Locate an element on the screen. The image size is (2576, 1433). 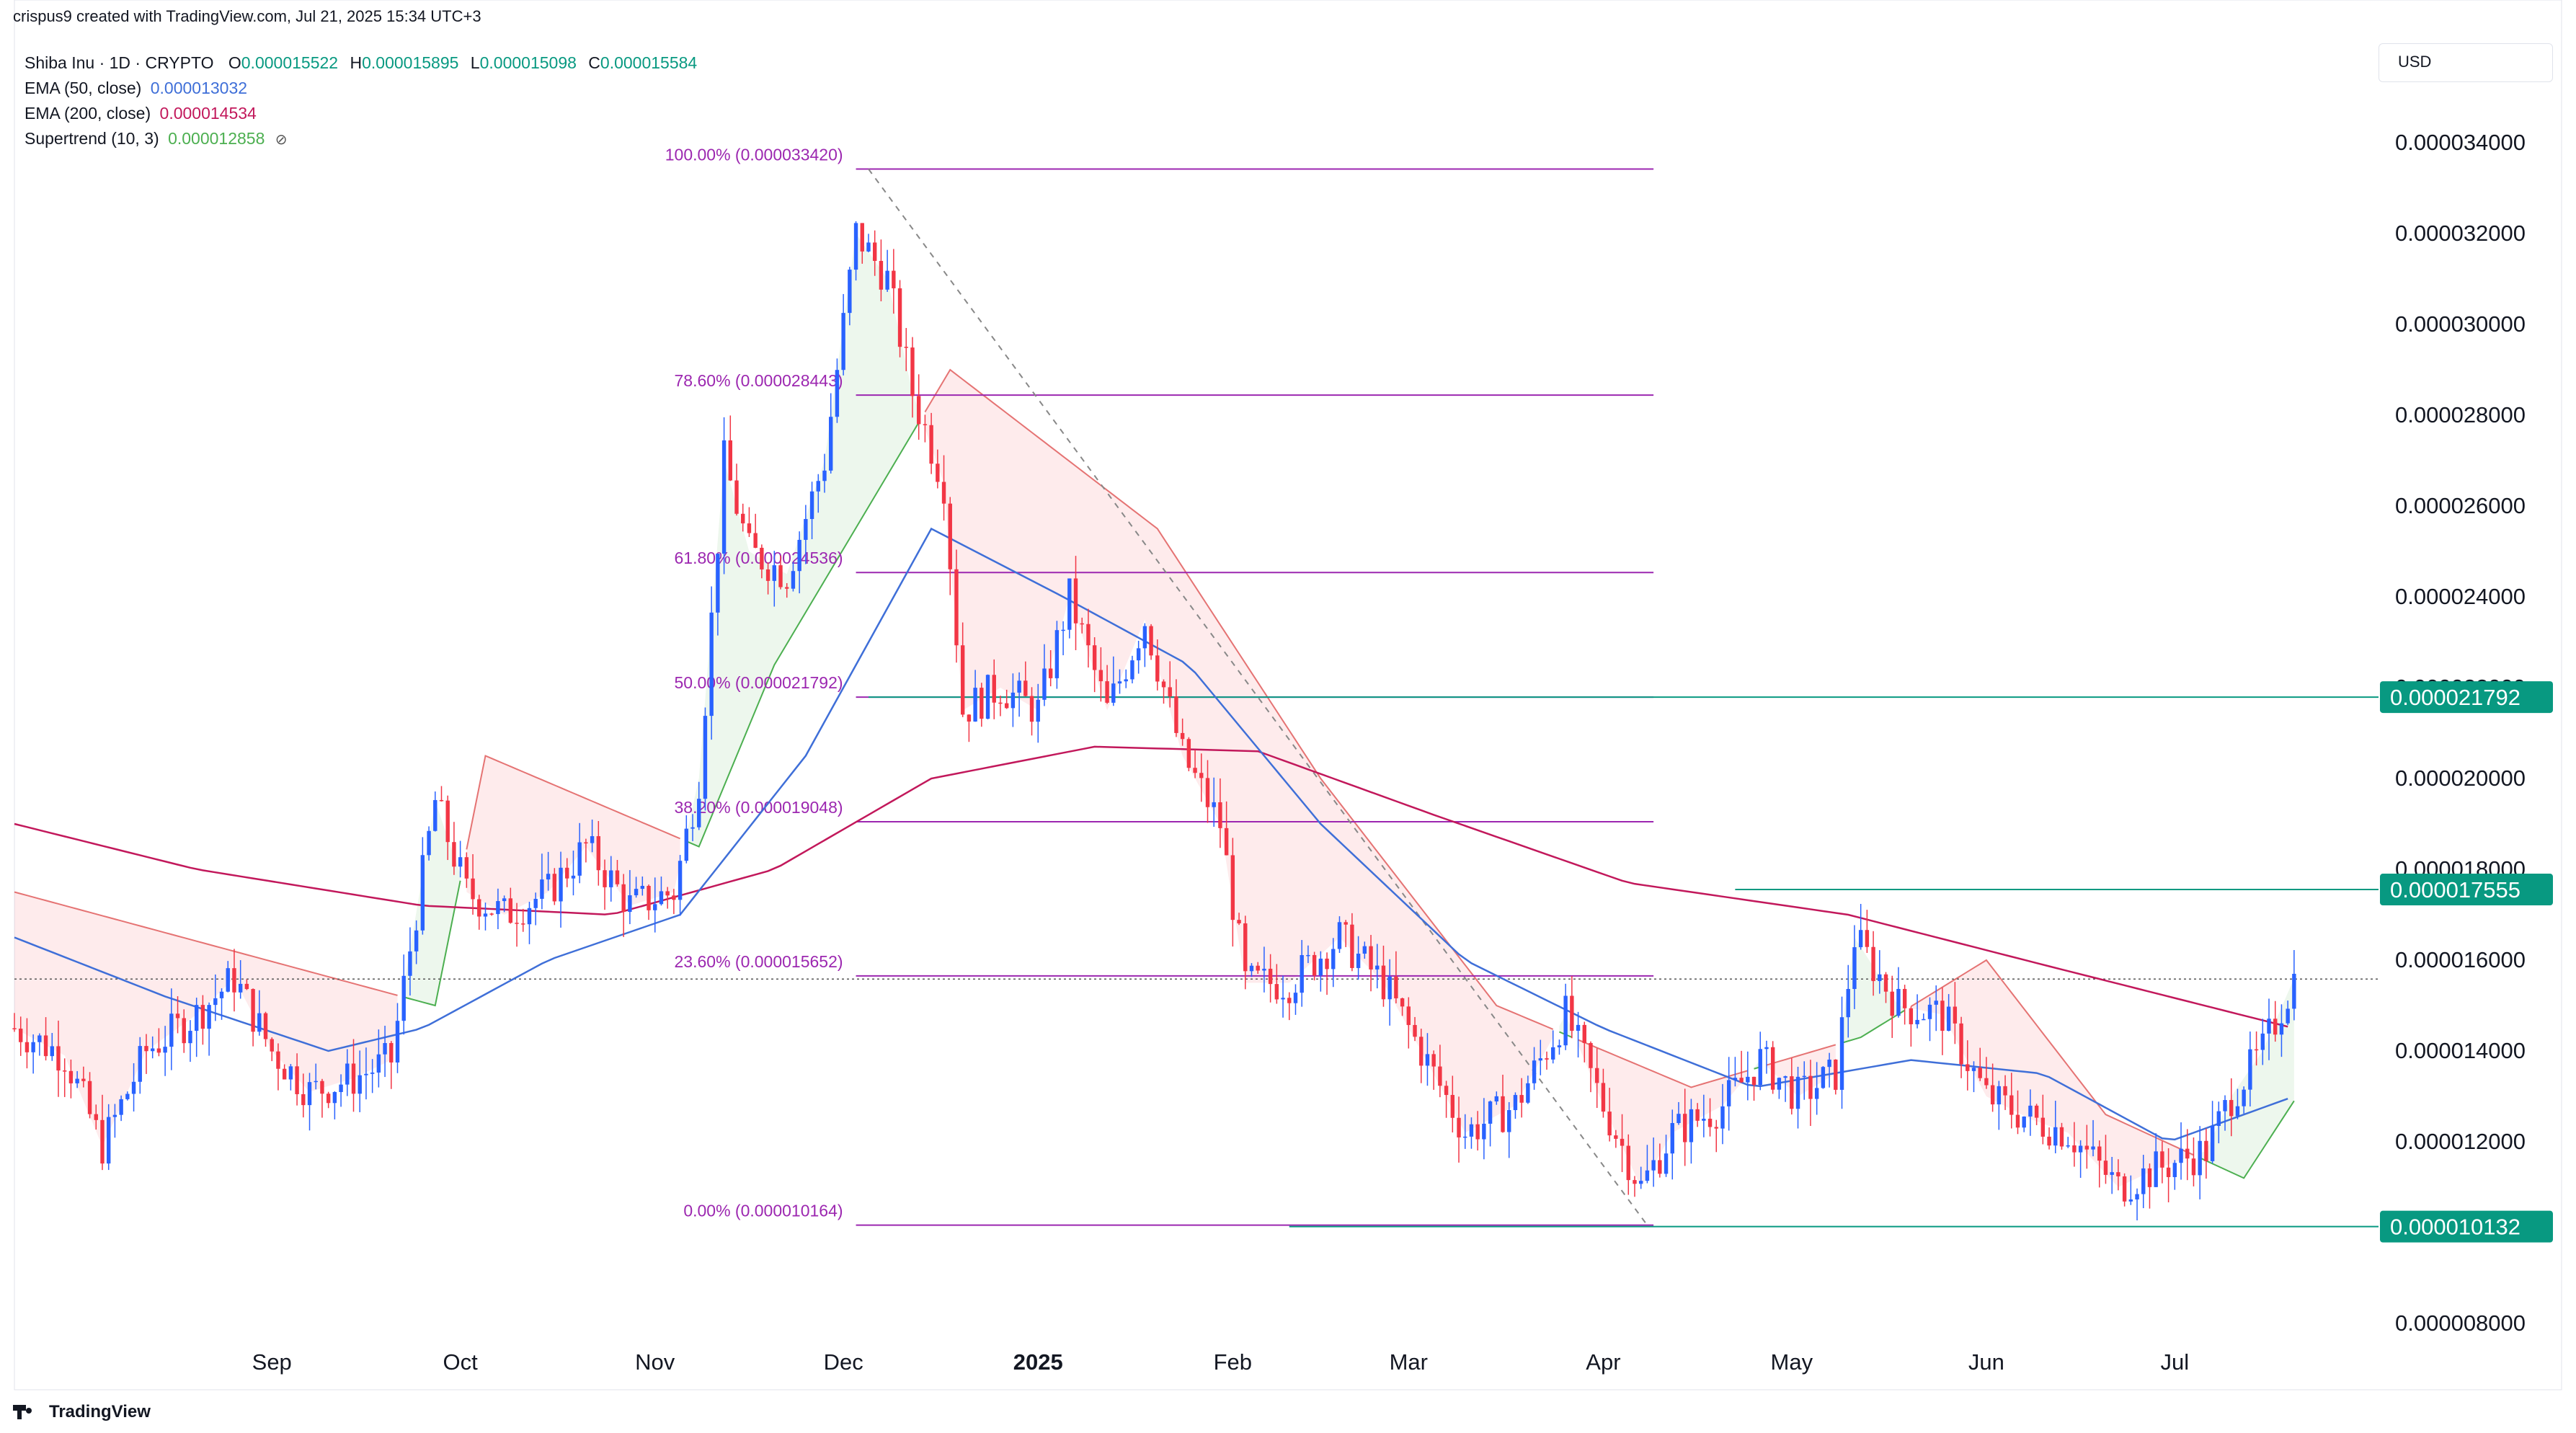
legend-supertrend-row: Supertrend (10, 3) 0.000012858 ⊘ is located at coordinates (361, 139).